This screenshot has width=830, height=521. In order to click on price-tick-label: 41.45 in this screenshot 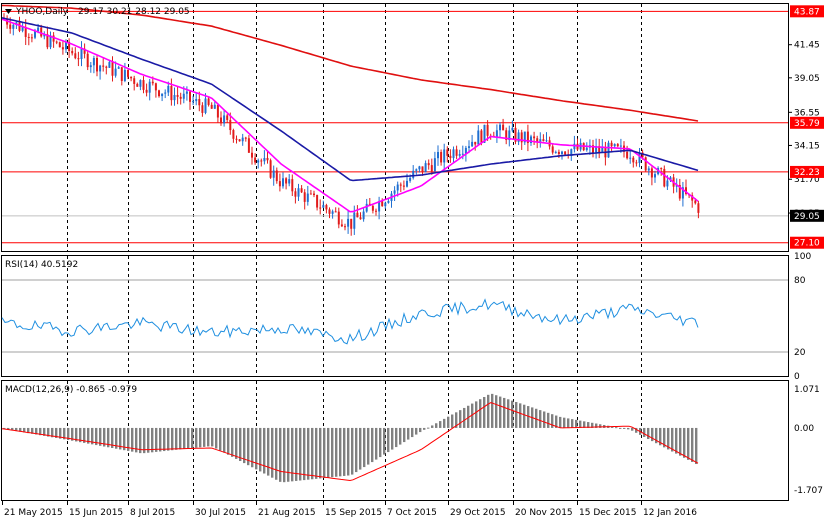, I will do `click(807, 46)`.